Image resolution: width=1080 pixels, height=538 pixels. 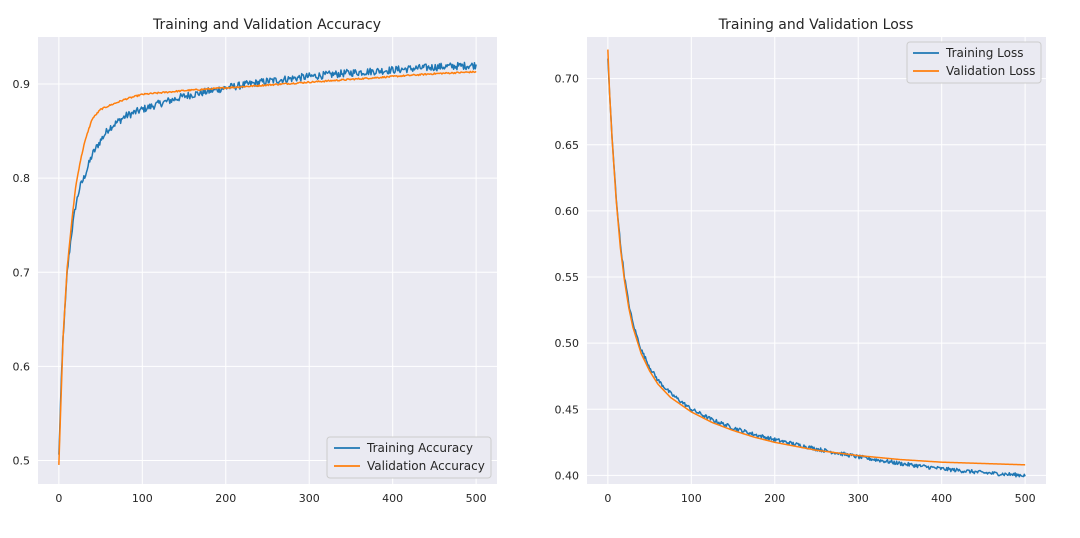 What do you see at coordinates (426, 466) in the screenshot?
I see `legend-label-validation-accuracy: Validation Accuracy` at bounding box center [426, 466].